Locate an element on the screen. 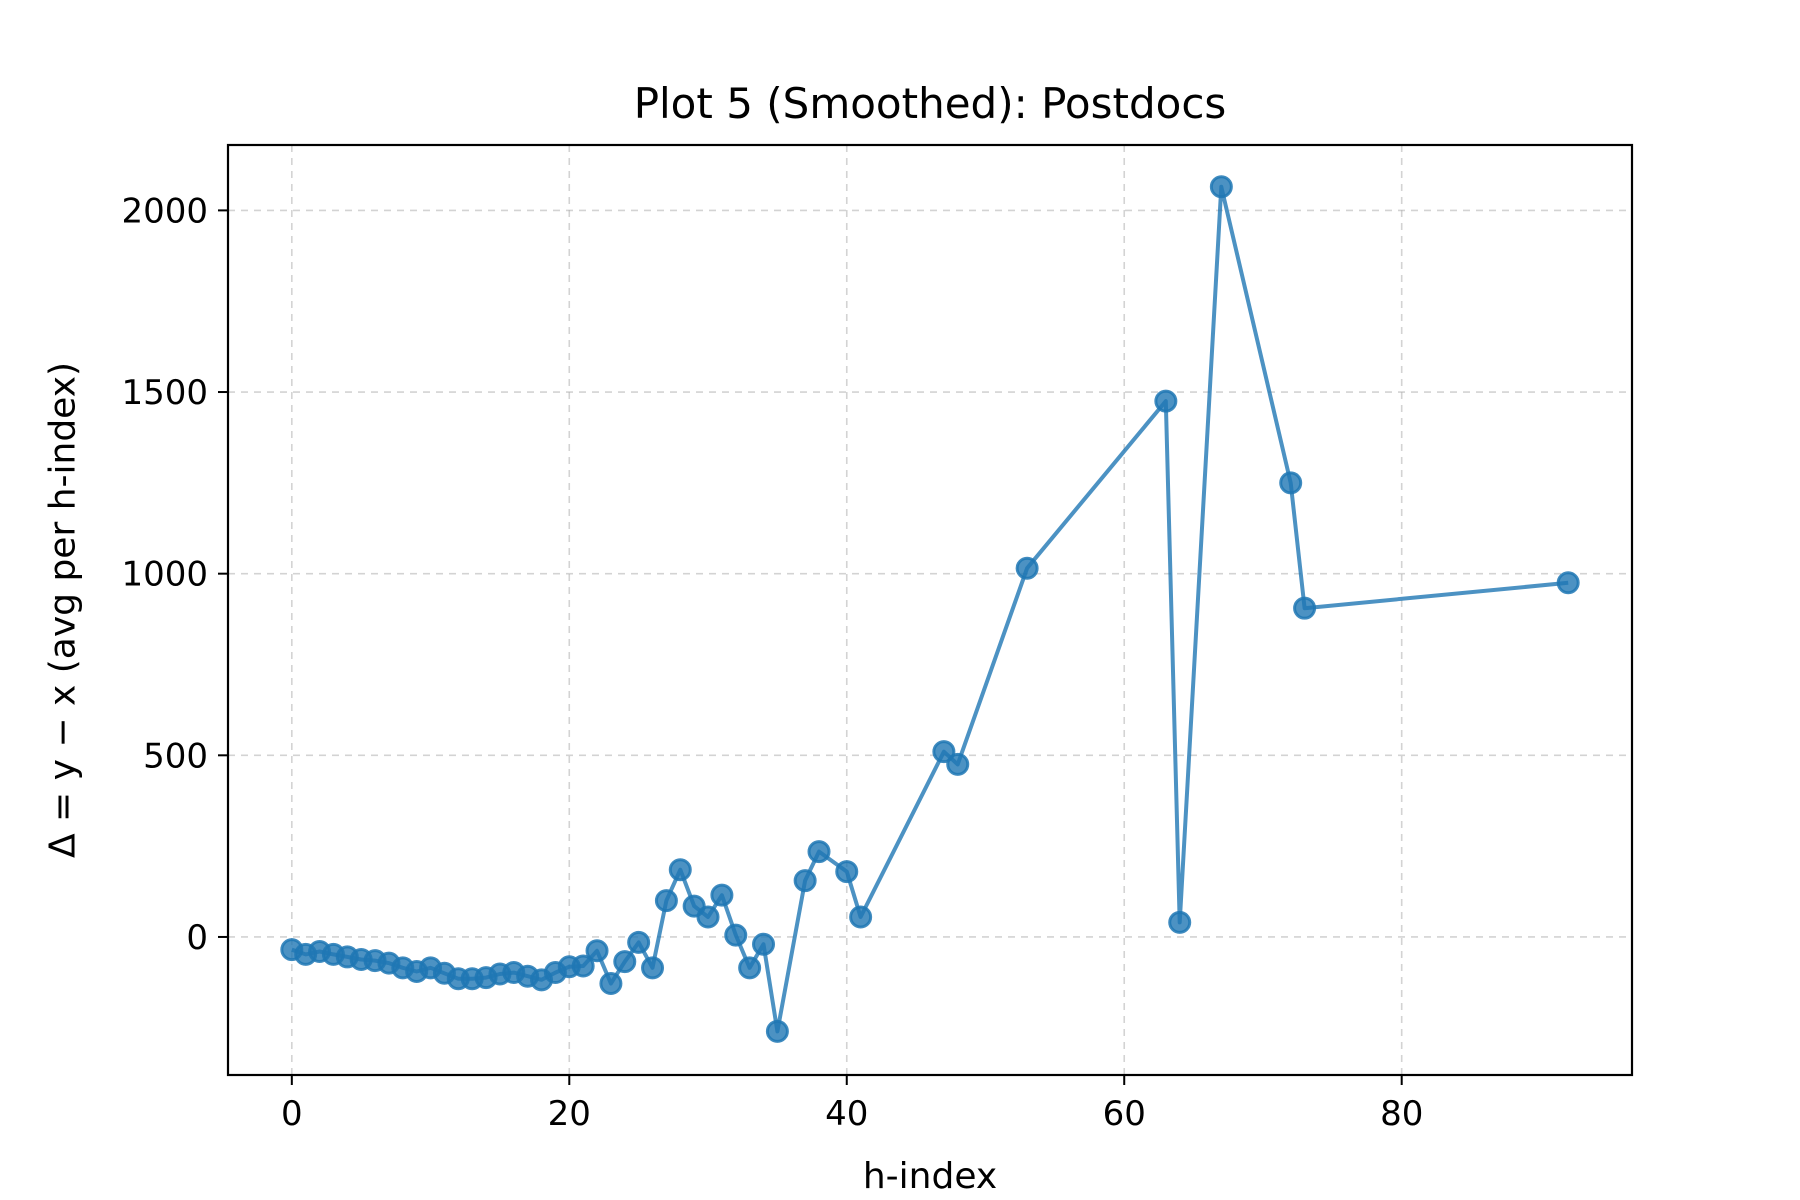  y-tick-label: 1500 is located at coordinates (164, 393).